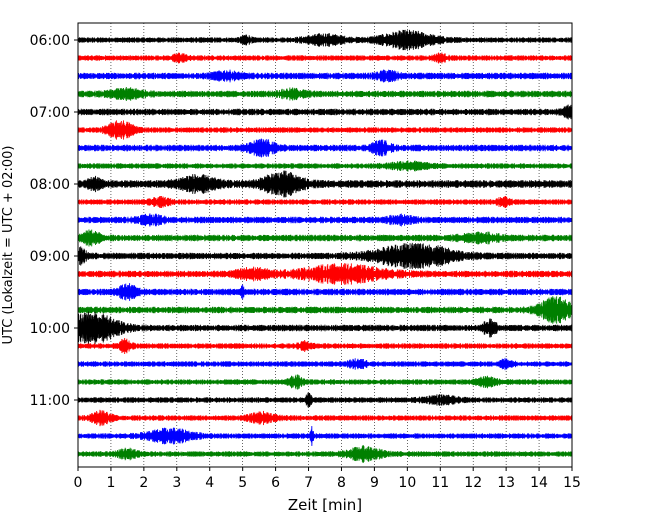 The width and height of the screenshot is (650, 520). What do you see at coordinates (325, 505) in the screenshot?
I see `x-axis-label: Zeit [min]` at bounding box center [325, 505].